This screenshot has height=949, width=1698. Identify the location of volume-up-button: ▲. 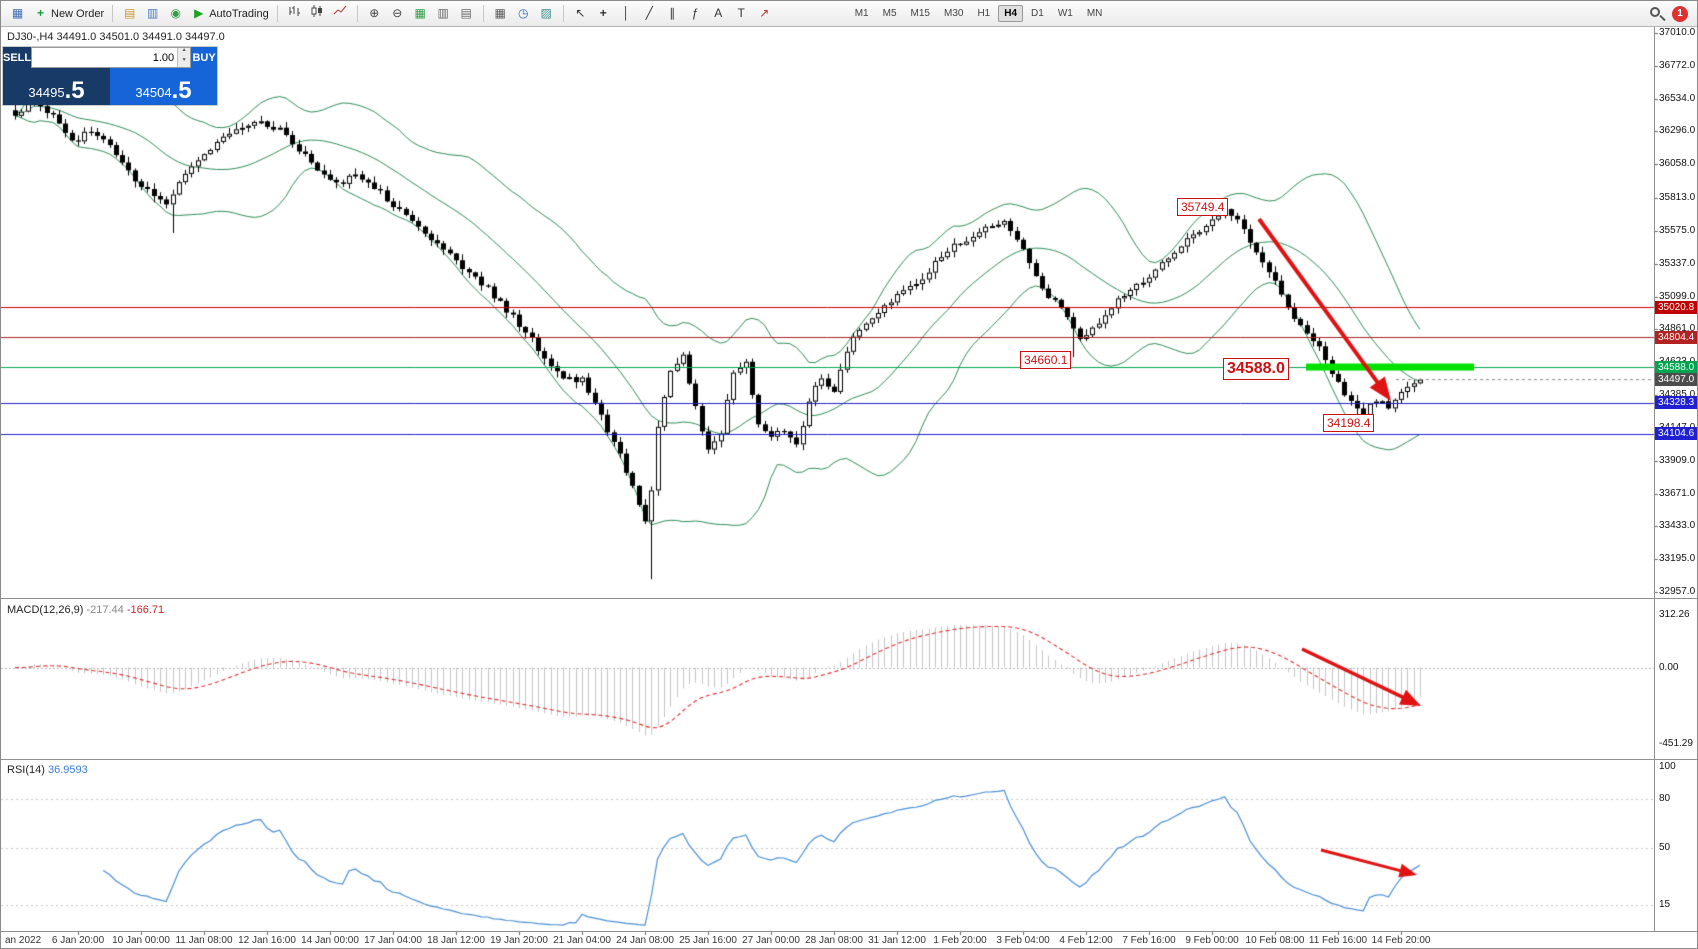
(184, 53).